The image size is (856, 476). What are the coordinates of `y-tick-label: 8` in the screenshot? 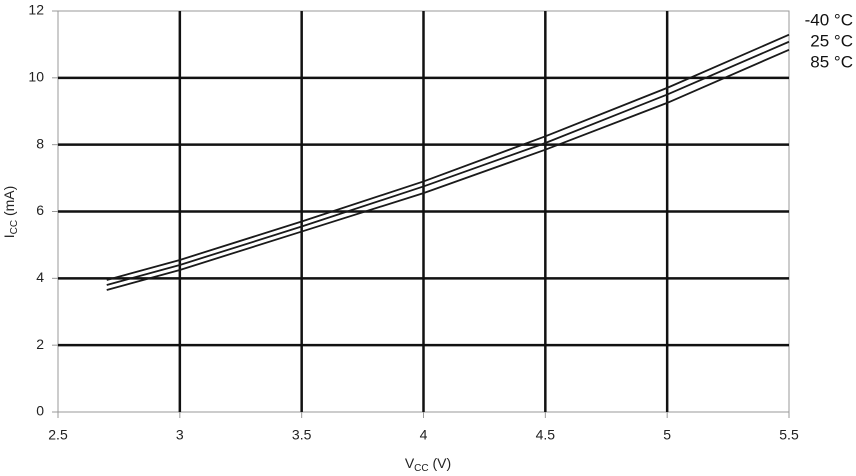 It's located at (40, 143).